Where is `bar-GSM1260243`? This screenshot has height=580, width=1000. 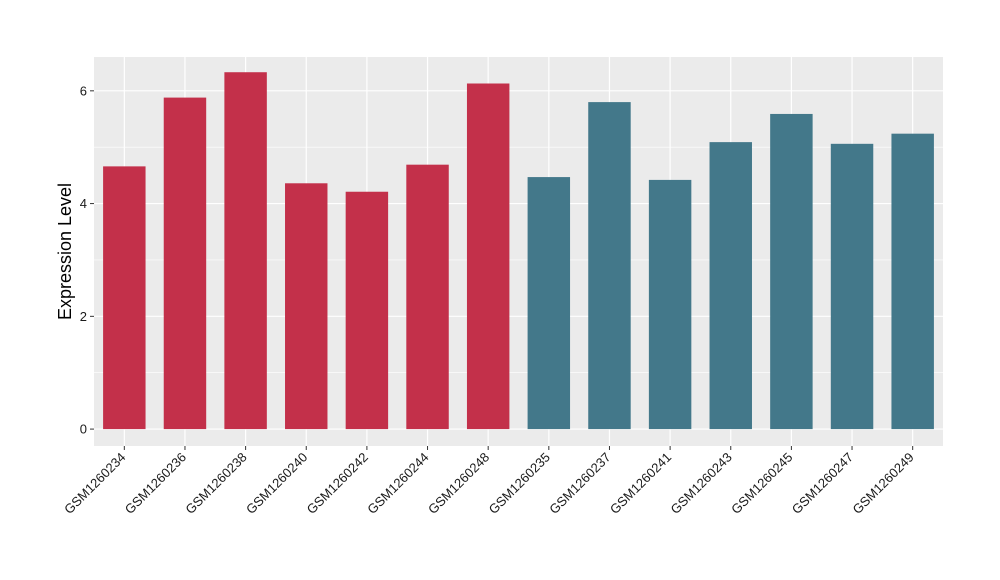
bar-GSM1260243 is located at coordinates (730, 286).